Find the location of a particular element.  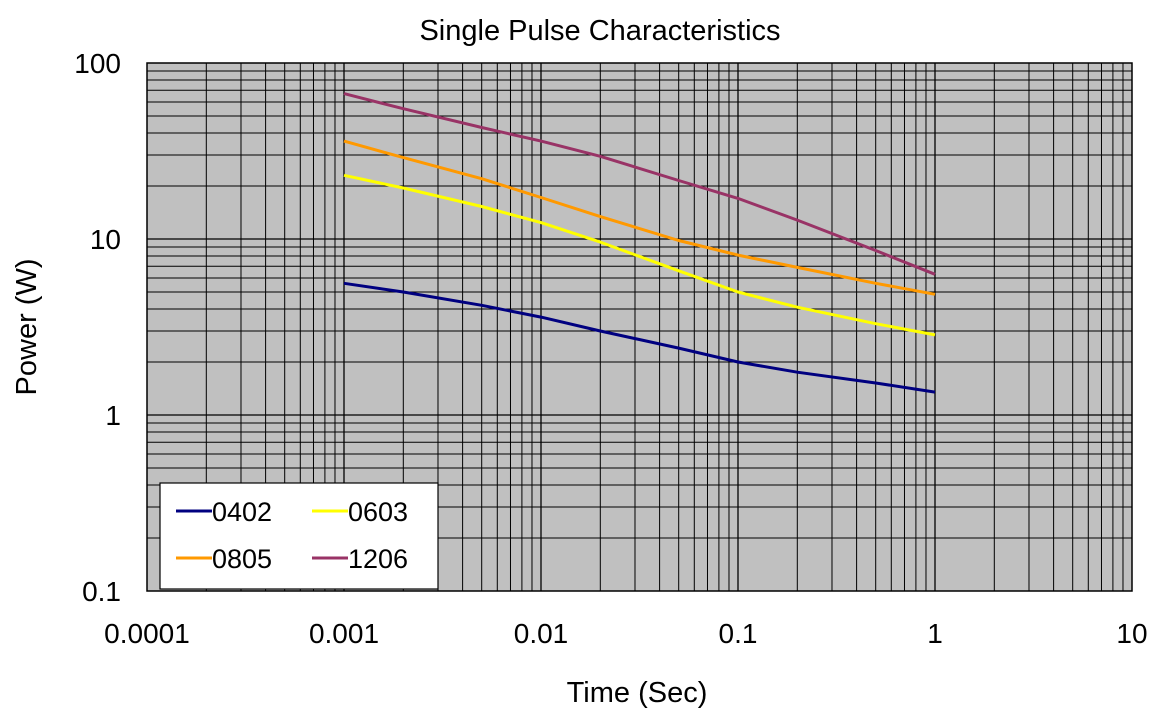

x-tick-label: 1 is located at coordinates (935, 633).